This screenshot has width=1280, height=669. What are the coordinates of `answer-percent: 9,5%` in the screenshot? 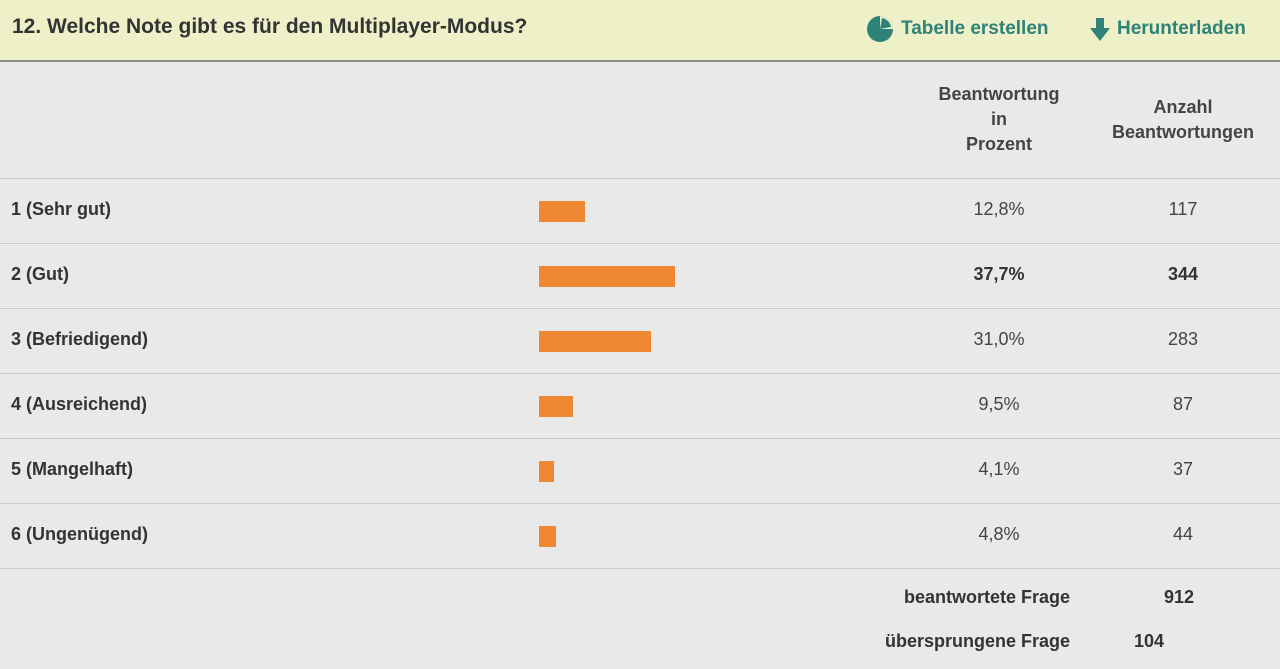 It's located at (999, 404).